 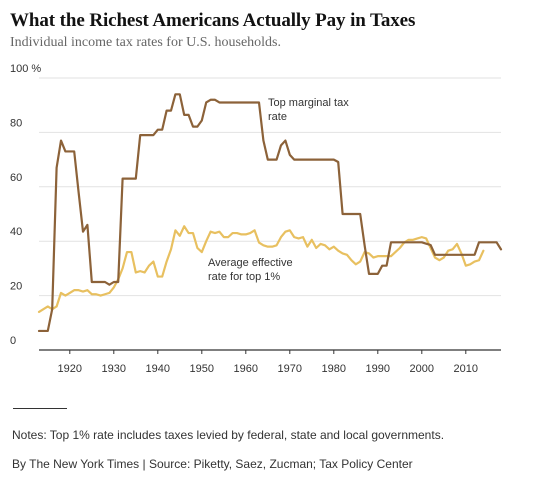 What do you see at coordinates (114, 369) in the screenshot?
I see `x-tick-label: 1930` at bounding box center [114, 369].